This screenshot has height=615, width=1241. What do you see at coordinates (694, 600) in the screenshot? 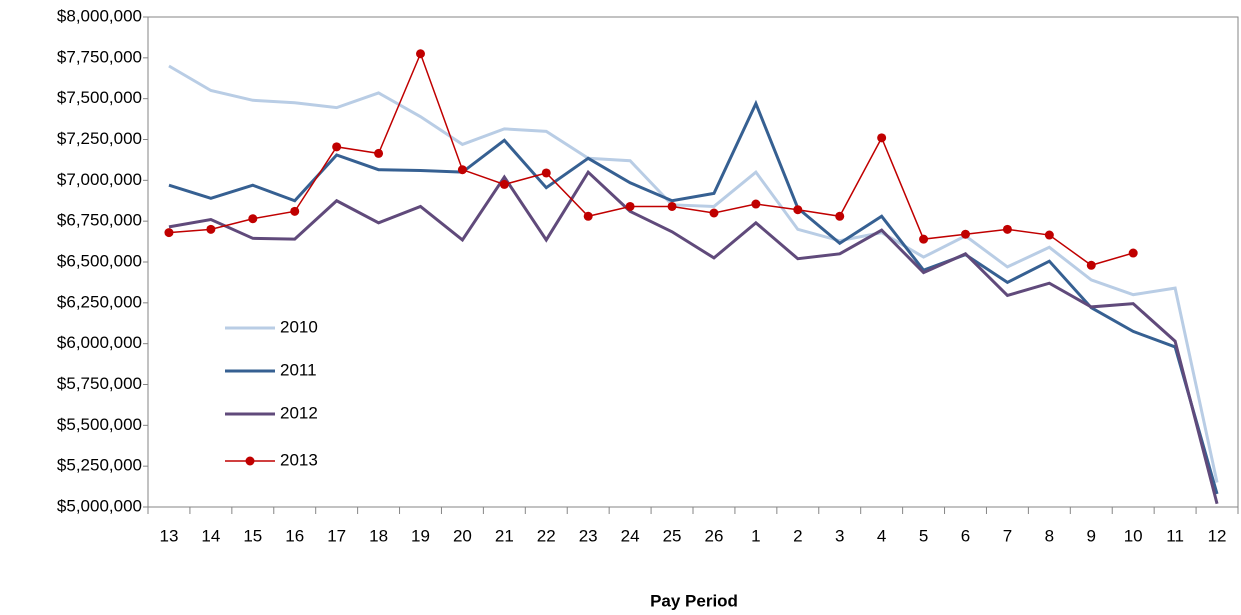
I see `x-axis-label: Pay Period` at bounding box center [694, 600].